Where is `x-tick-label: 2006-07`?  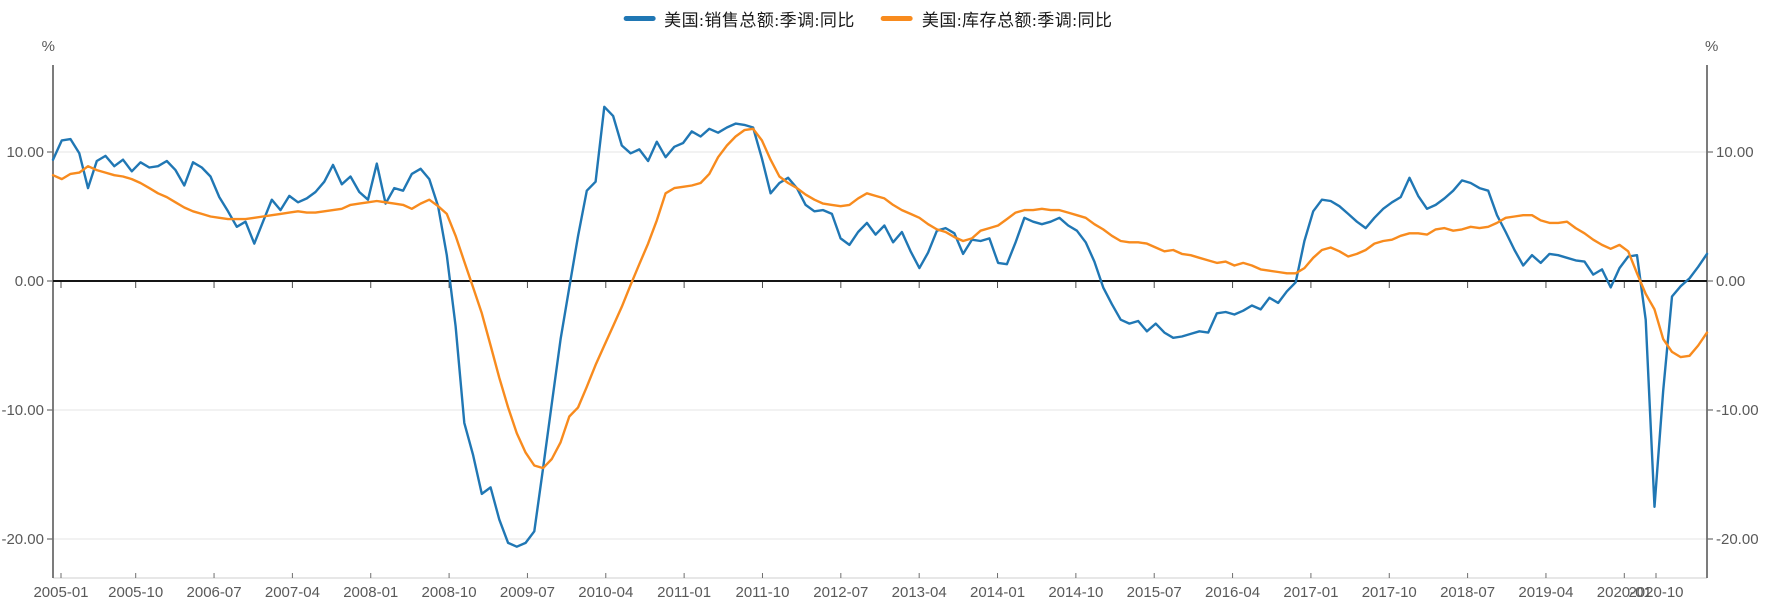 x-tick-label: 2006-07 is located at coordinates (214, 592).